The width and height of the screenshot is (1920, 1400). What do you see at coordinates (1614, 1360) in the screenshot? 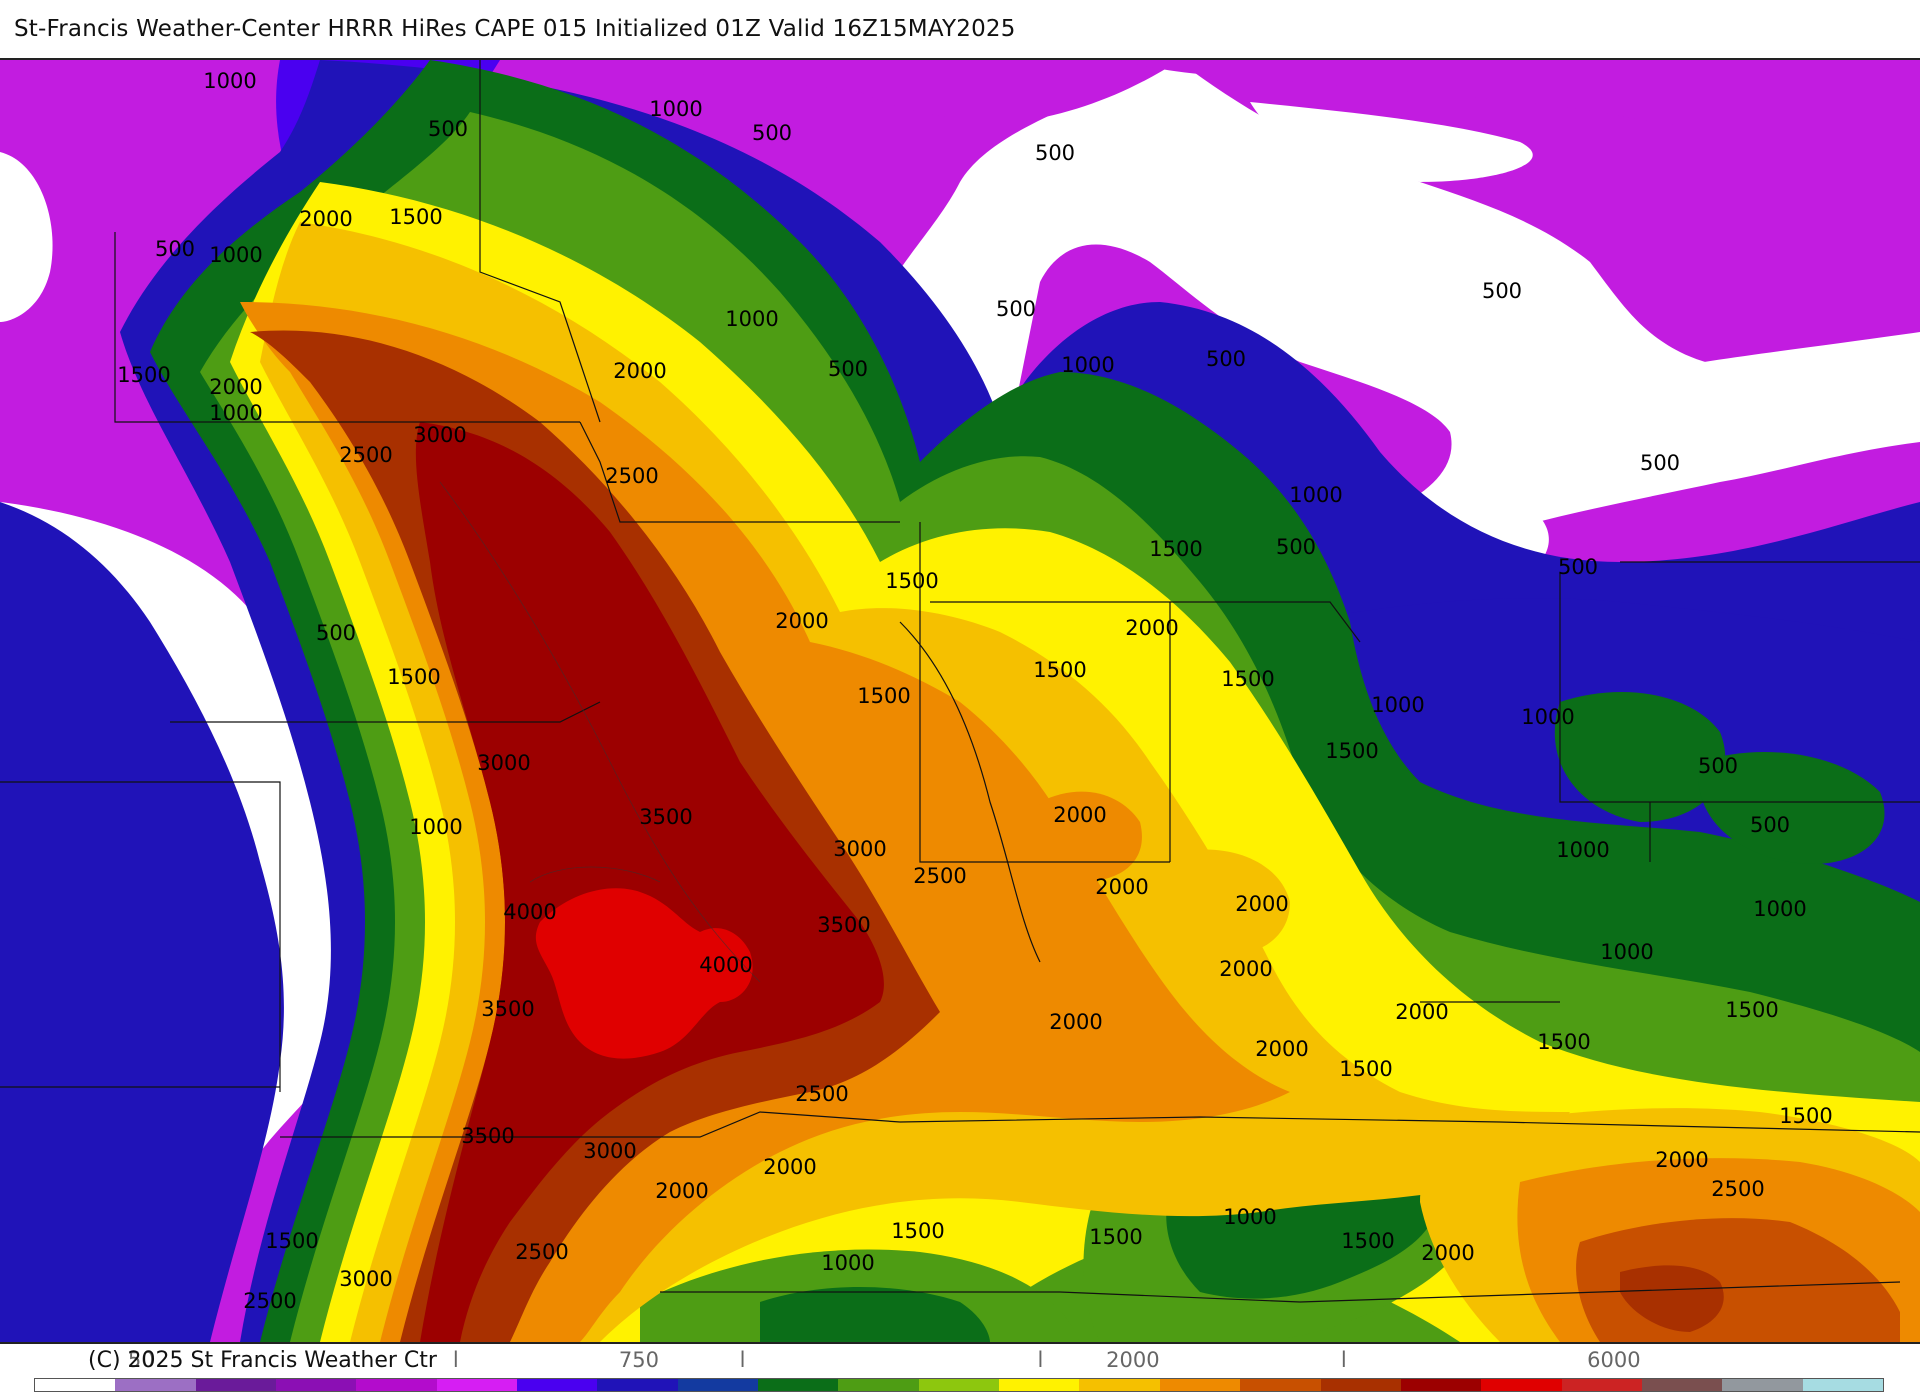
I see `scale-tick-label: 6000` at bounding box center [1614, 1360].